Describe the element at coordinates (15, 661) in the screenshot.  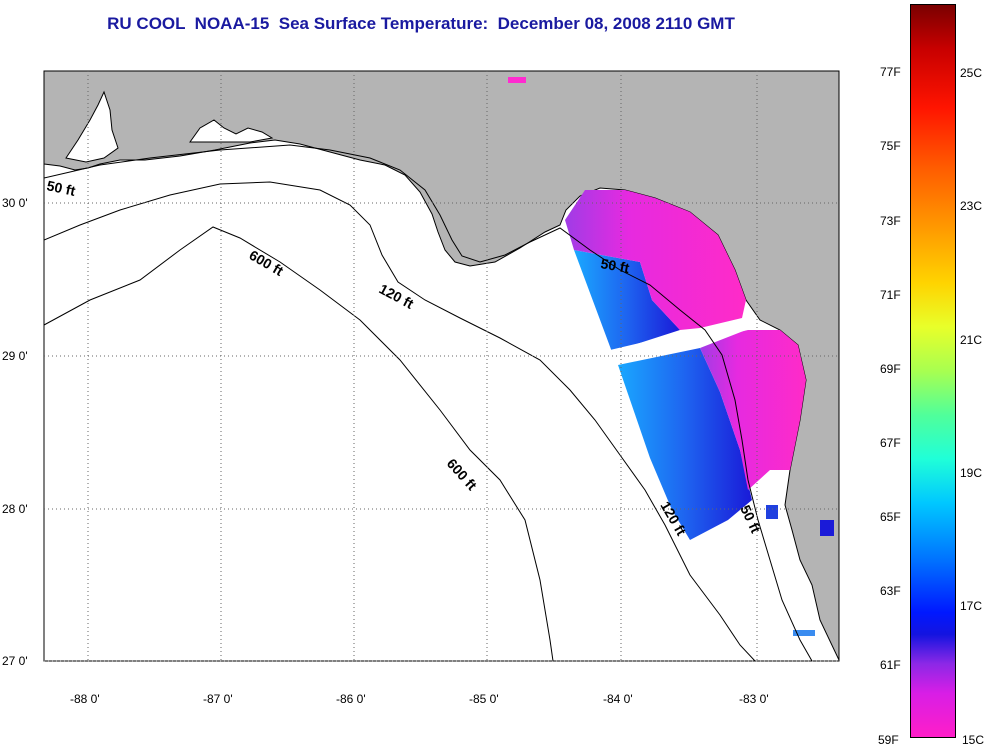
I see `lat-label: 27 0'` at that location.